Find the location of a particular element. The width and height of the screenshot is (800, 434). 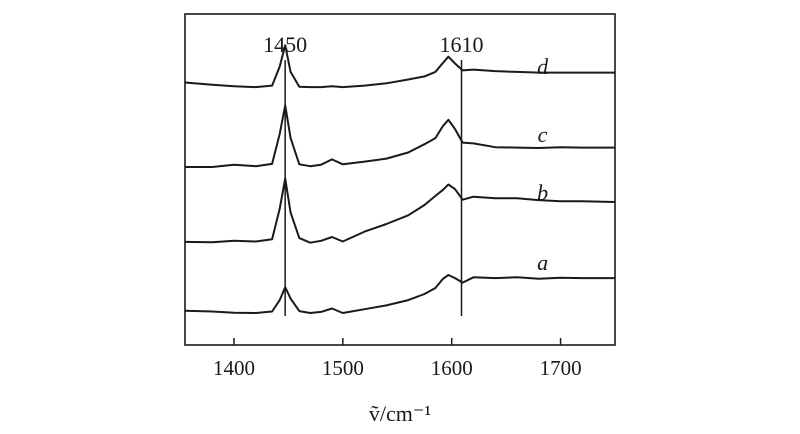

reference-label-1610: 1610 is located at coordinates (462, 44).